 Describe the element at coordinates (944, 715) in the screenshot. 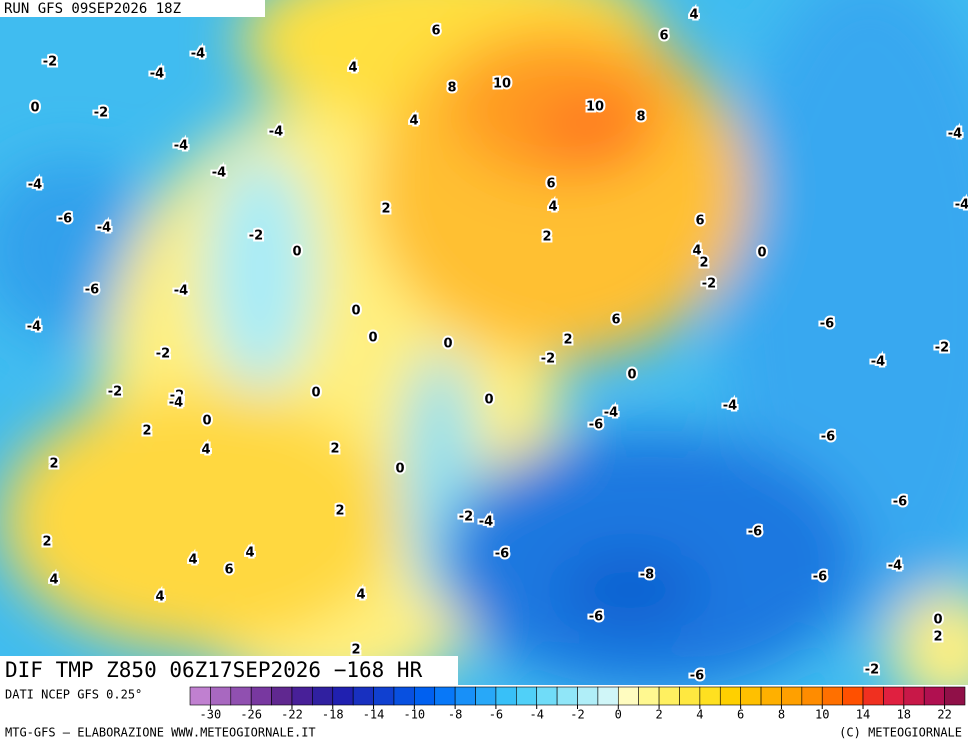

I see `colorbar-tick-label: 22` at that location.